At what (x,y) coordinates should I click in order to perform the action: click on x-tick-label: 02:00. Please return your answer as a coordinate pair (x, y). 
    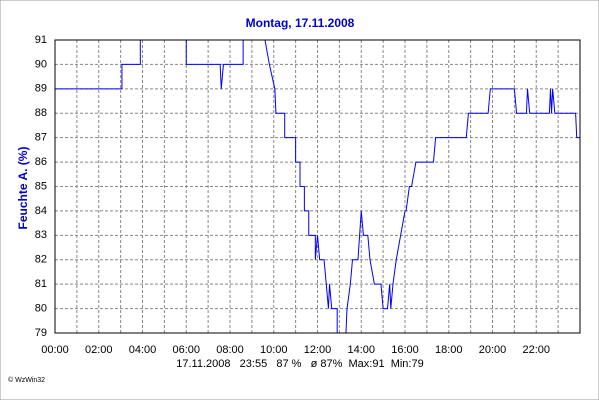
    Looking at the image, I should click on (99, 350).